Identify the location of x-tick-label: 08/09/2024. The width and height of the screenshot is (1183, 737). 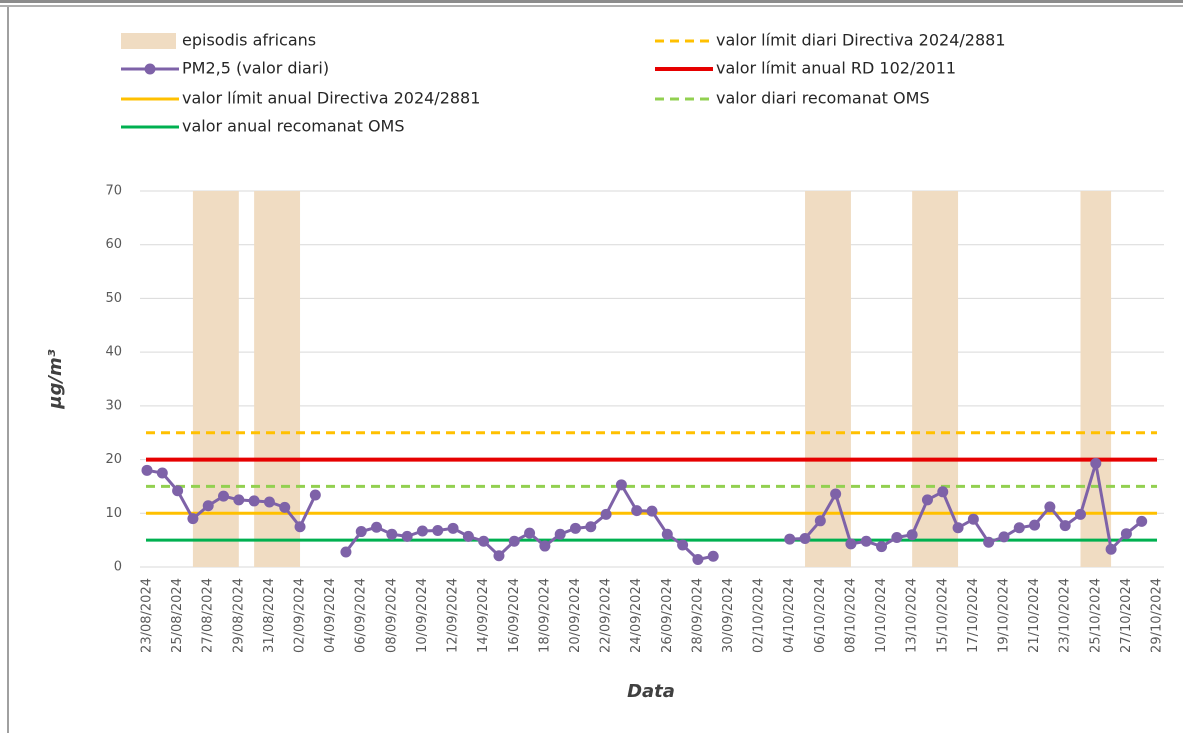
(391, 615).